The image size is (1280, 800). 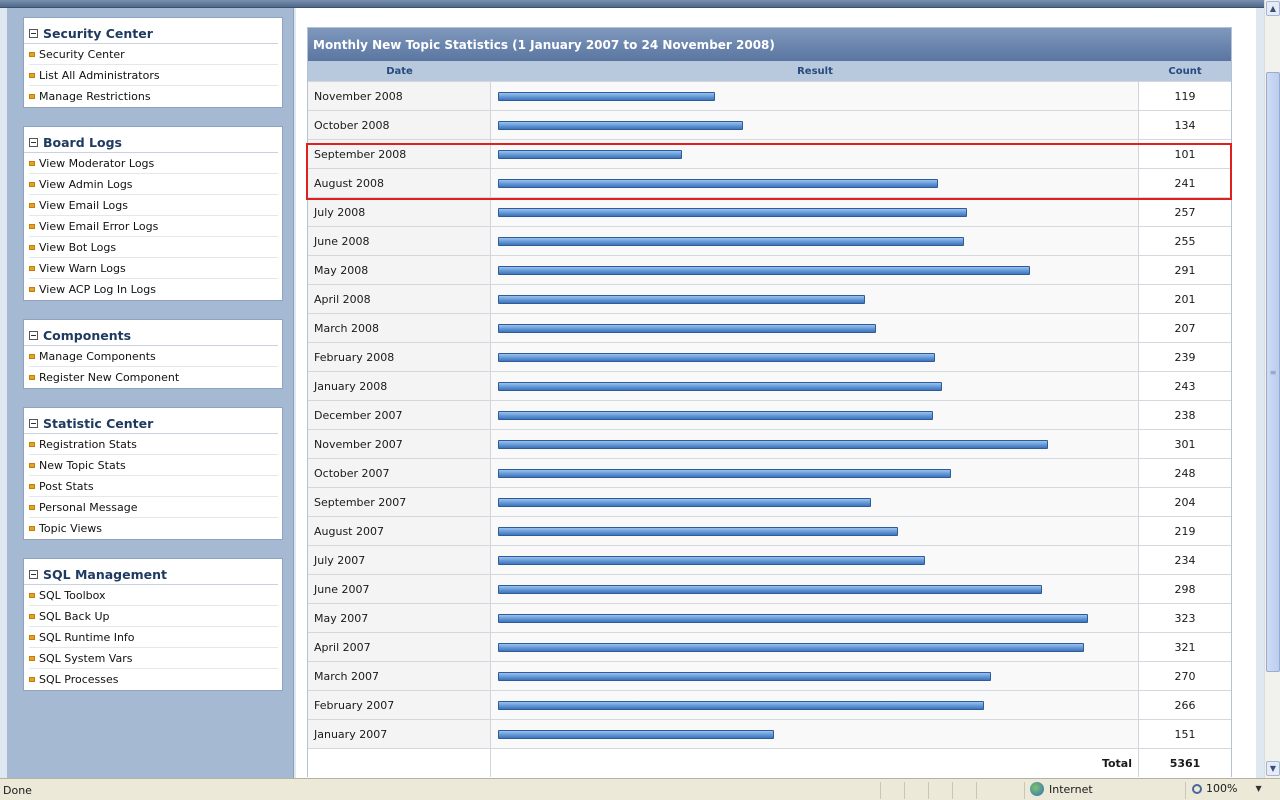 I want to click on column-header-result: Result, so click(x=815, y=71).